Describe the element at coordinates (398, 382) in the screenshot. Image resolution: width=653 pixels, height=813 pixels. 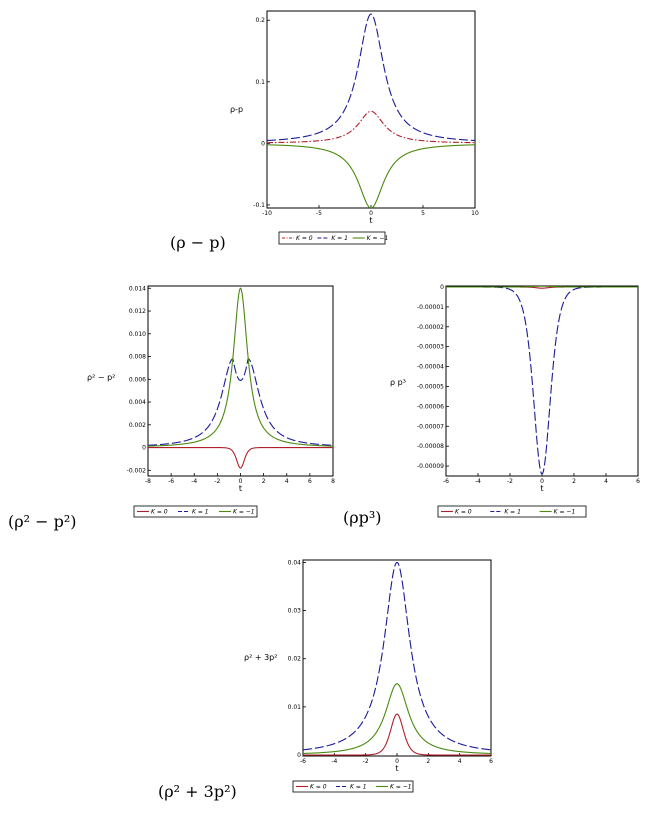
I see `y-axis-label: ρ p³` at that location.